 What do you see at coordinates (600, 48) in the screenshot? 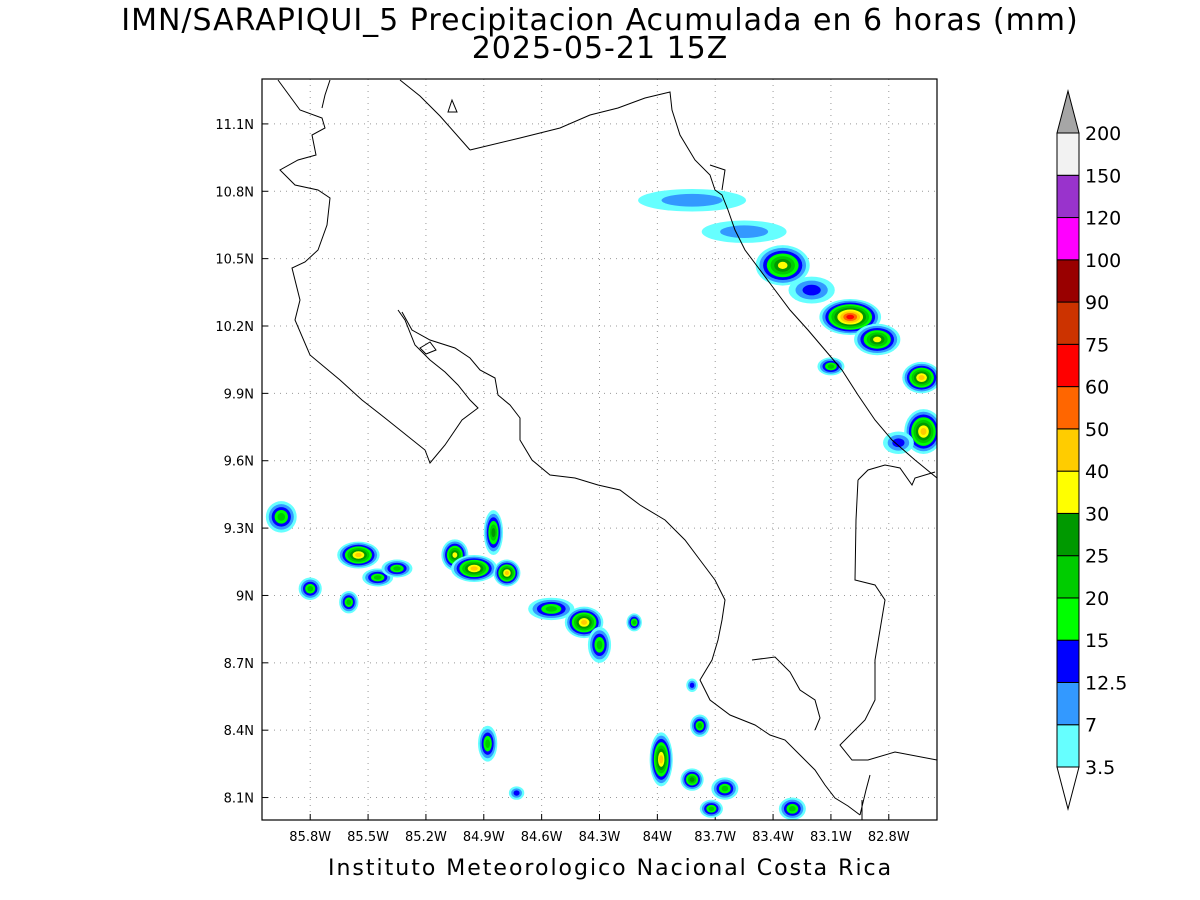
I see `map-datetime: 2025-05-21 15Z` at bounding box center [600, 48].